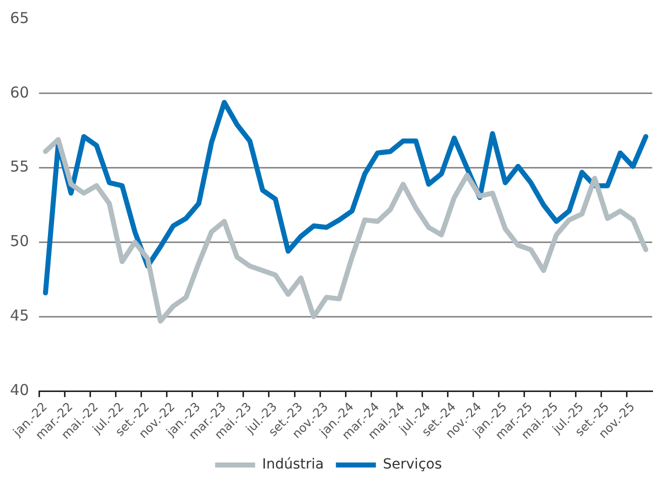  Describe the element at coordinates (20, 92) in the screenshot. I see `y-tick-label: 60` at that location.